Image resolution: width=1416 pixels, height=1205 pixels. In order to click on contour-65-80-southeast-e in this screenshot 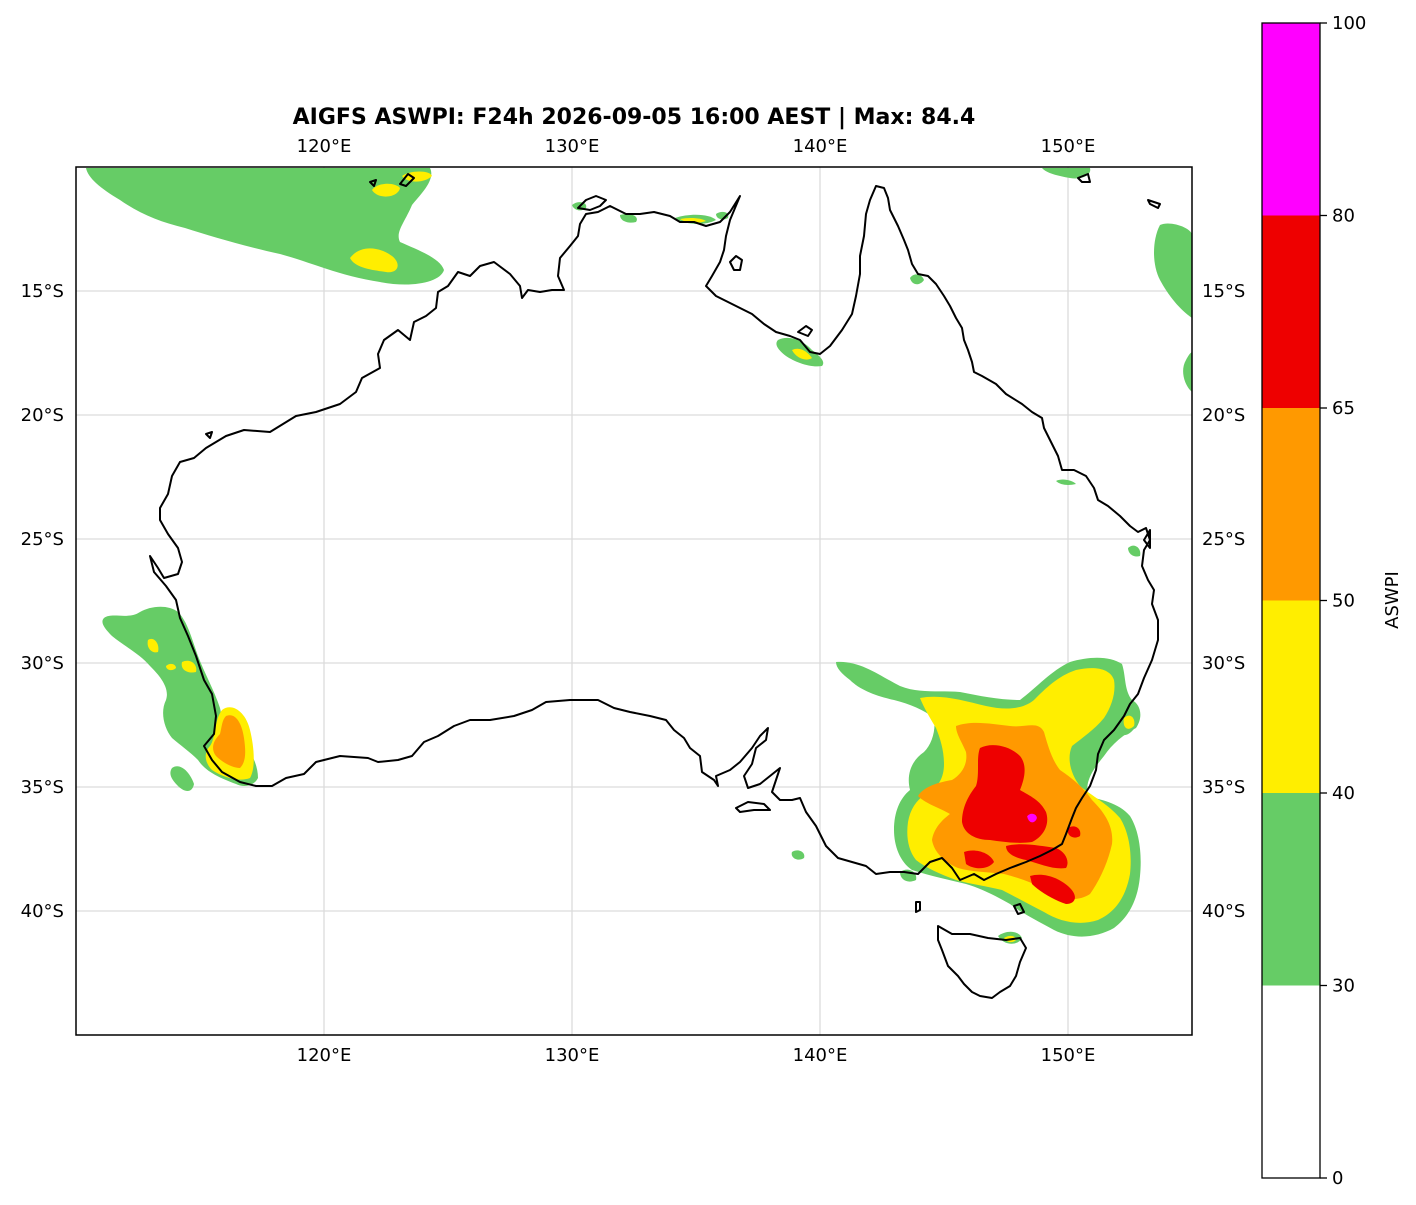, I will do `click(1074, 832)`.